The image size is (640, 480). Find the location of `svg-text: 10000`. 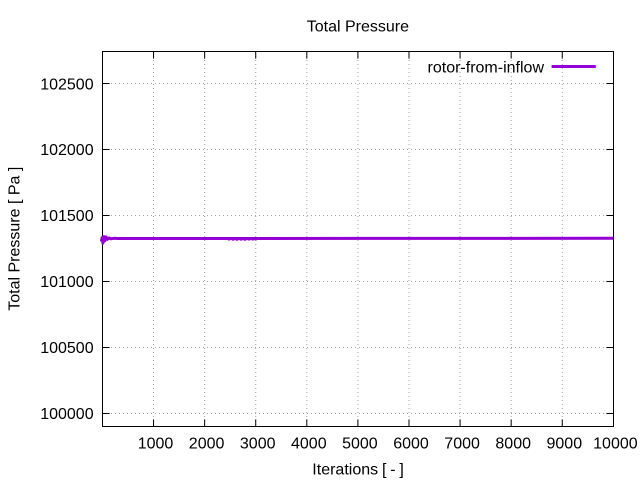

svg-text: 10000 is located at coordinates (615, 444).